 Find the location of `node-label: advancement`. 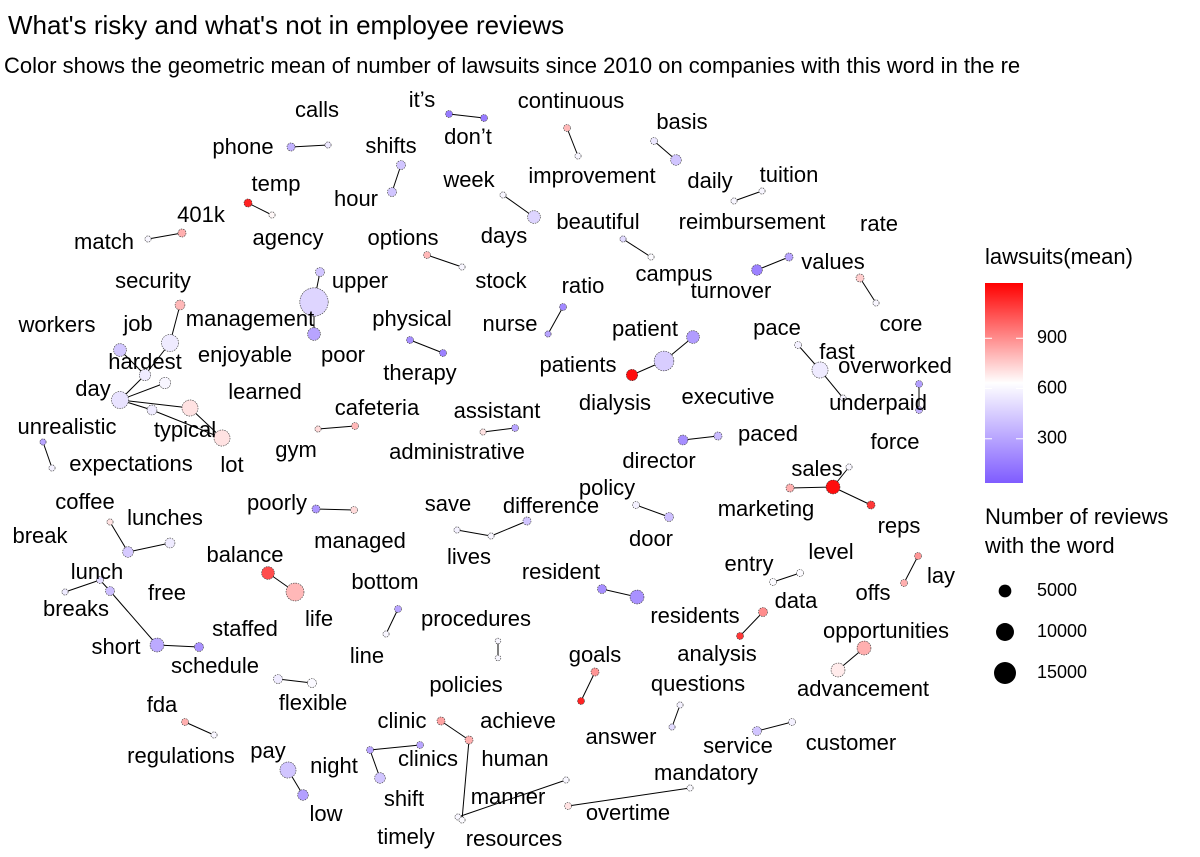

node-label: advancement is located at coordinates (863, 688).